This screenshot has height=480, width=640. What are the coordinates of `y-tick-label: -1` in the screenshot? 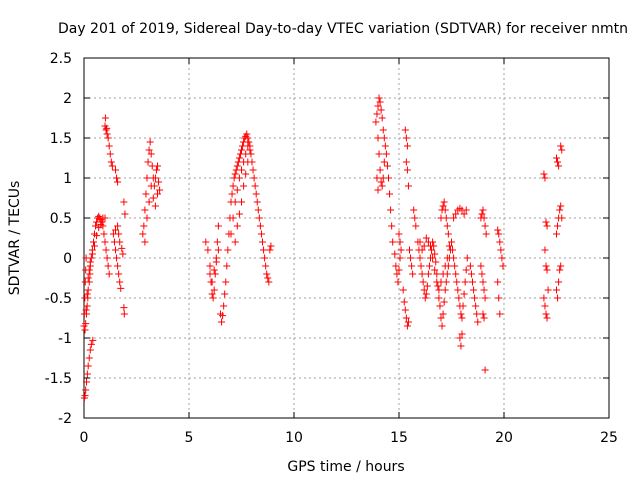 It's located at (65, 339).